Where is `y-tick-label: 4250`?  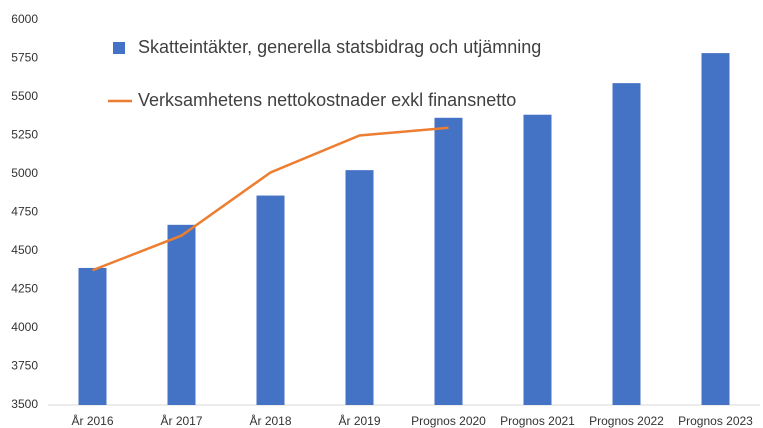
y-tick-label: 4250 is located at coordinates (24, 289).